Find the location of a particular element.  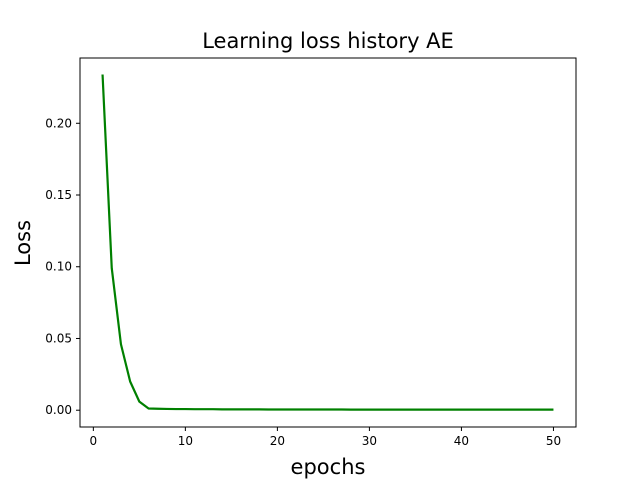

y-tick-label: 0.10 is located at coordinates (58, 267).